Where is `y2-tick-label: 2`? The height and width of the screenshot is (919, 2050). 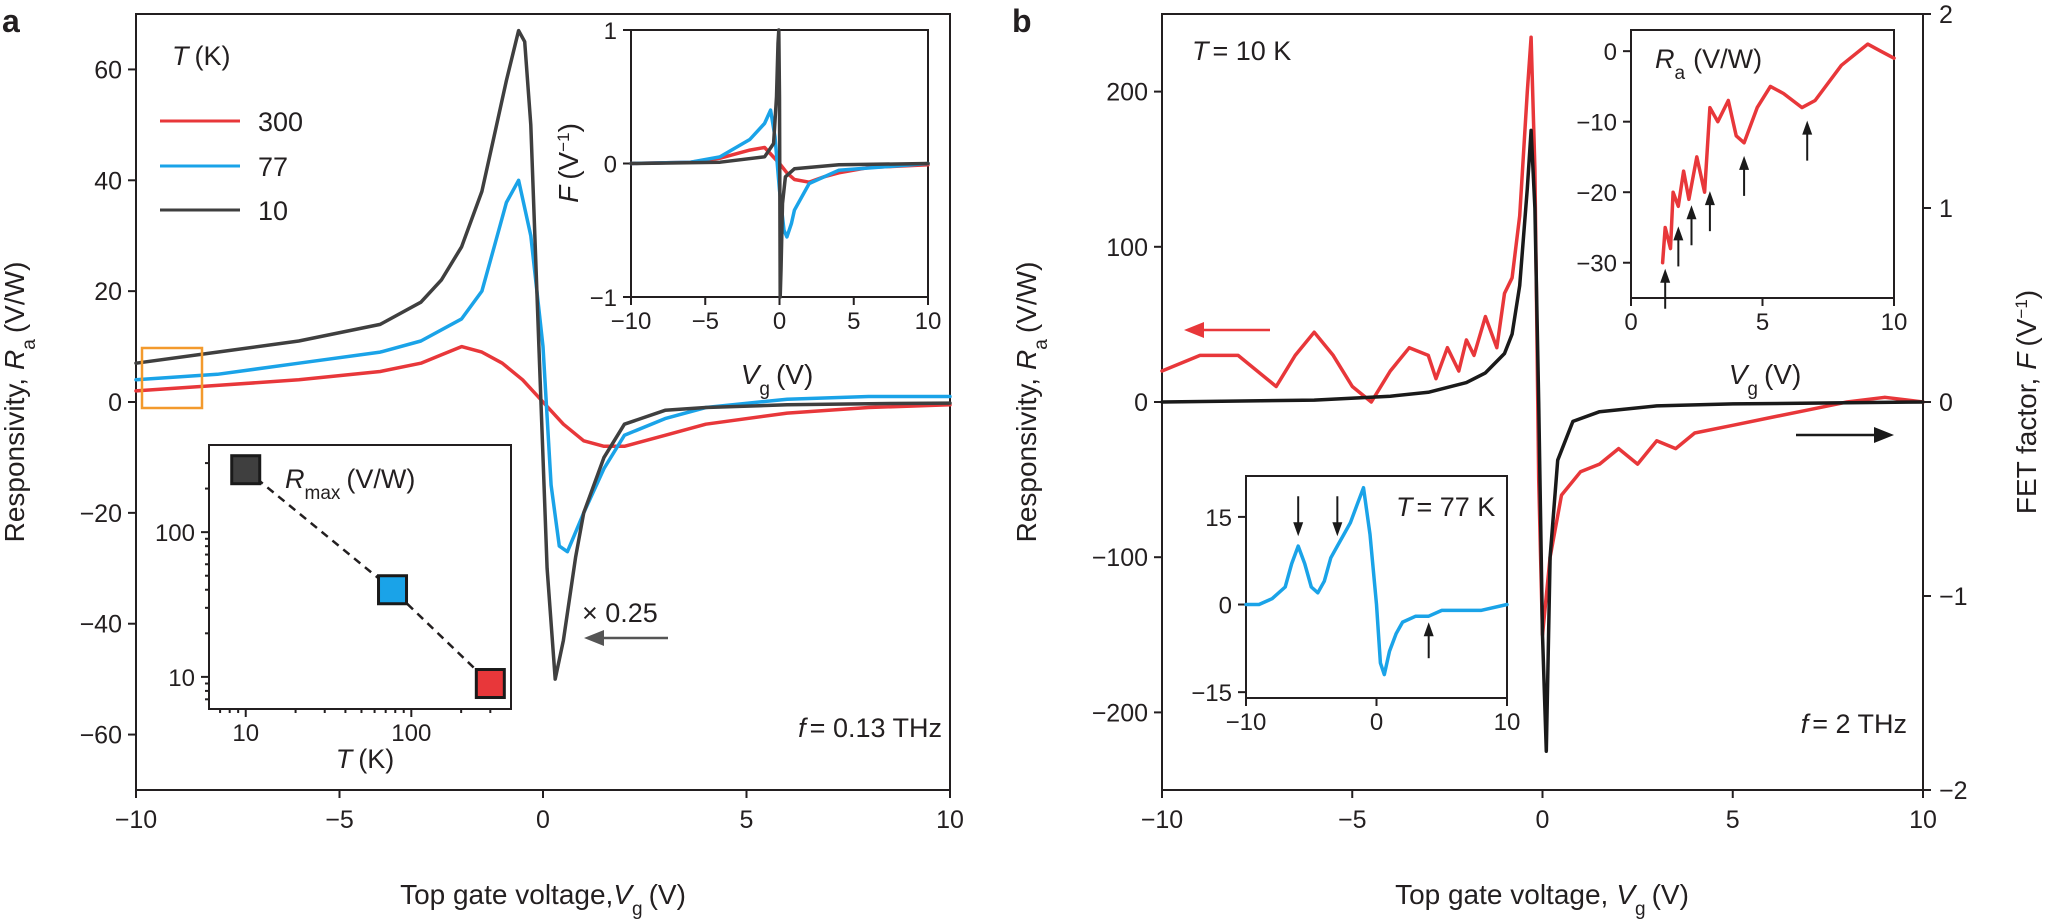 y2-tick-label: 2 is located at coordinates (1946, 15).